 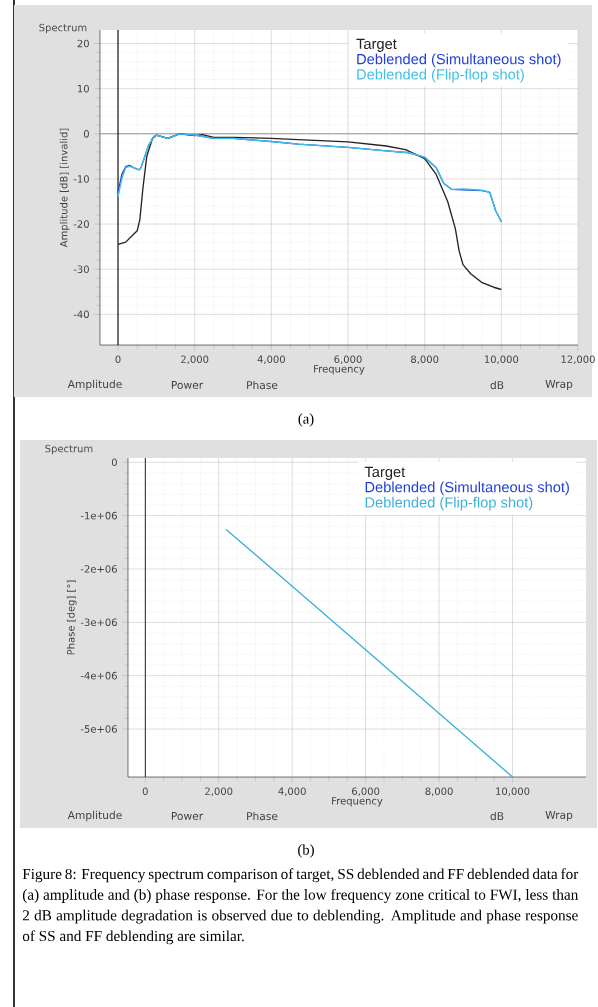 What do you see at coordinates (385, 473) in the screenshot?
I see `legend-label: Target` at bounding box center [385, 473].